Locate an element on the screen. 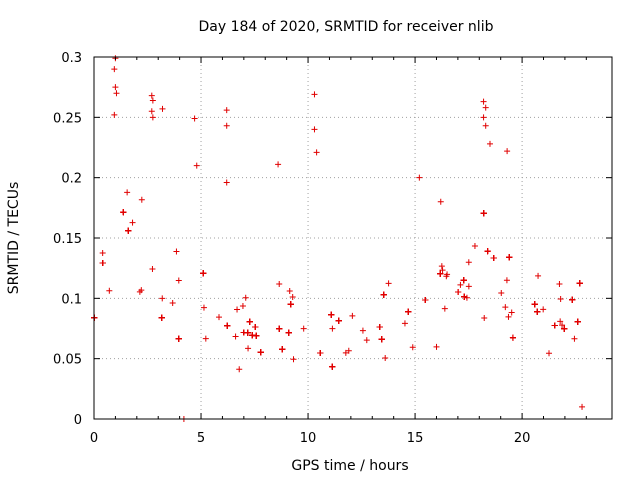 This screenshot has width=640, height=480. x-tick-label: 15 is located at coordinates (415, 438).